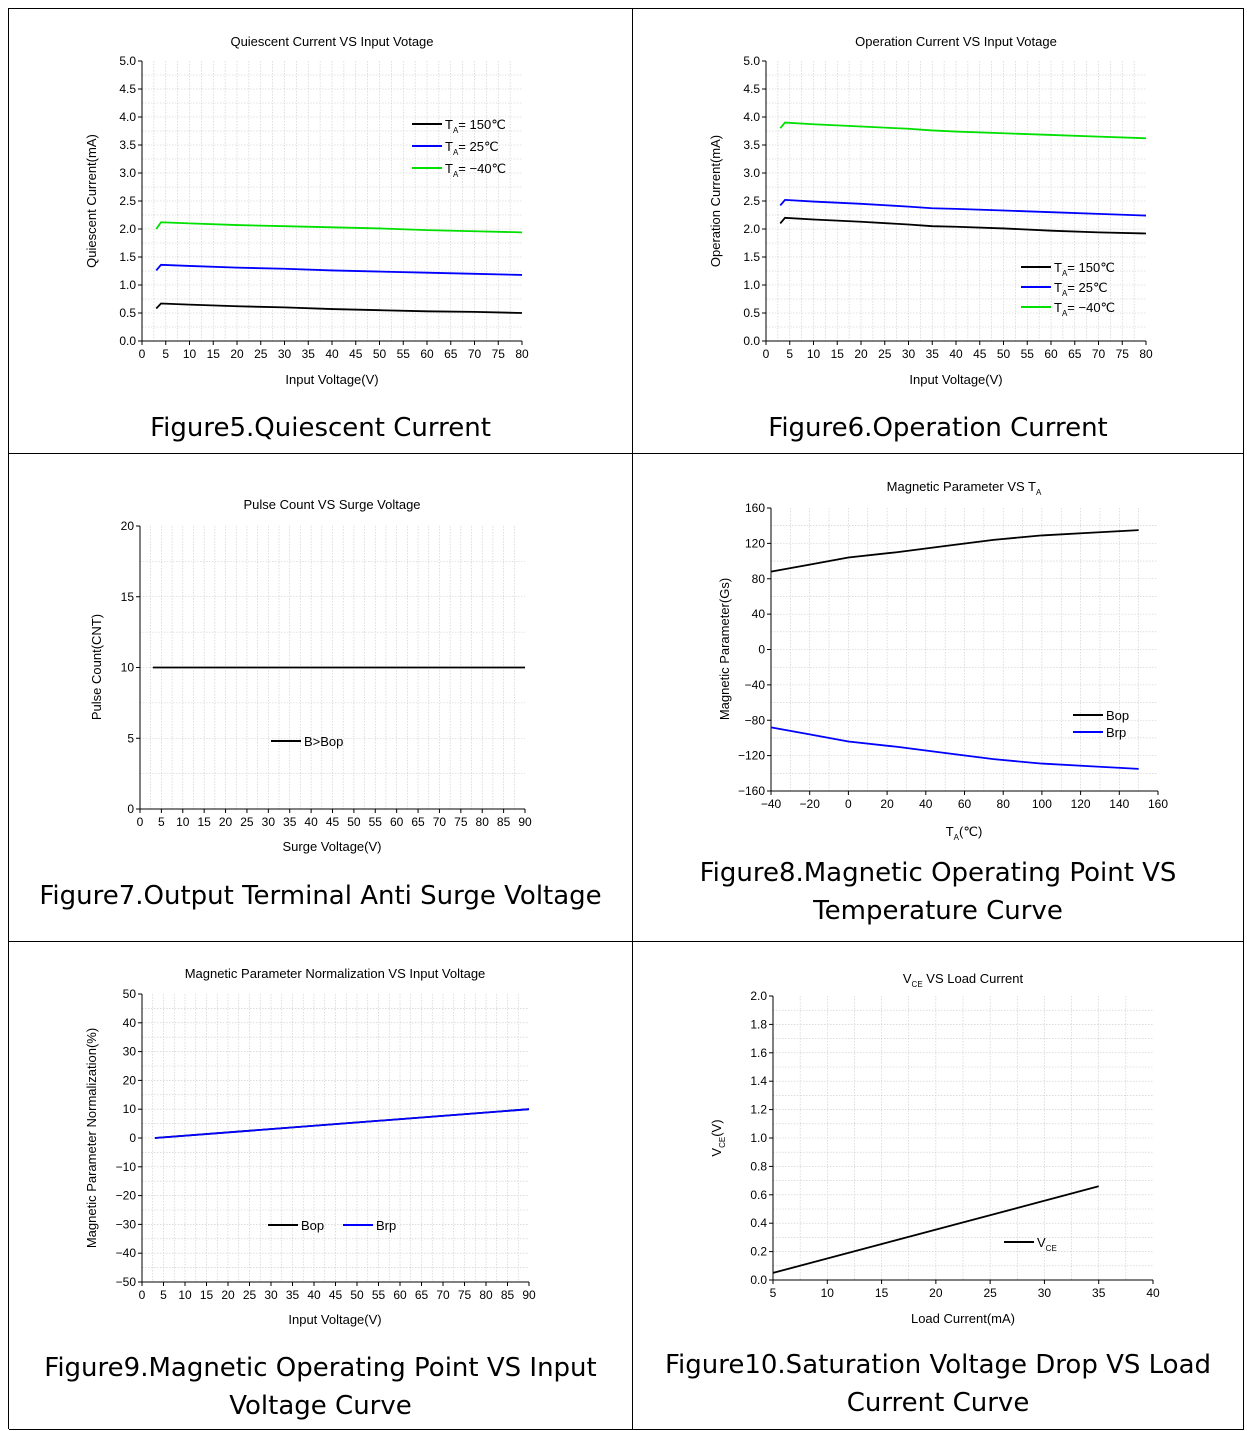  I want to click on y-tick-label: 10, so click(128, 668).